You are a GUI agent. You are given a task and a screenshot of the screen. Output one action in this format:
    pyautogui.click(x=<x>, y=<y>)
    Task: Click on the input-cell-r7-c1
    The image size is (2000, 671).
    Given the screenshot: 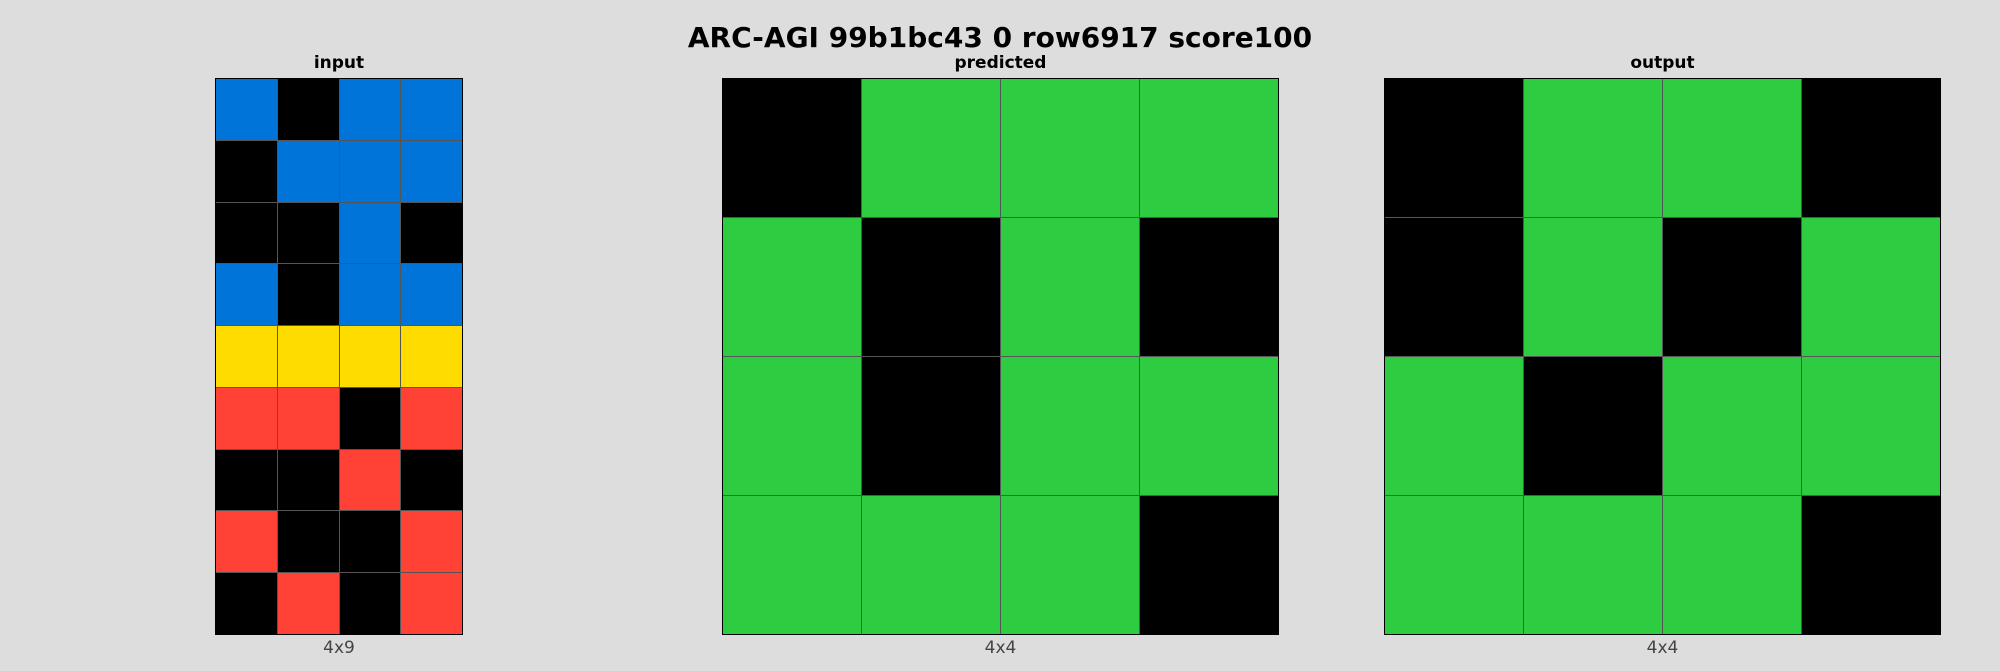 What is the action you would take?
    pyautogui.click(x=308, y=542)
    